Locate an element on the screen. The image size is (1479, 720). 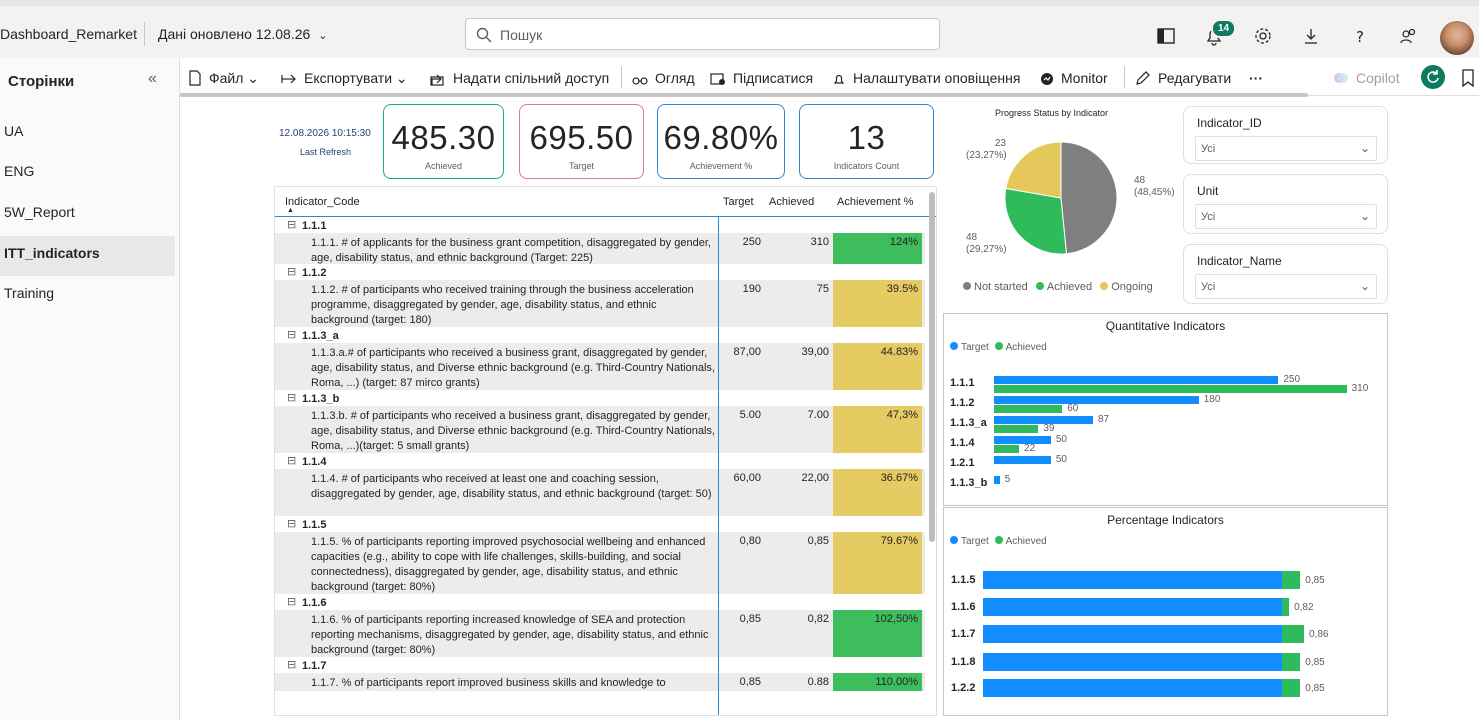
kpi-card-achieved: 485.30 Achieved is located at coordinates (443, 141).